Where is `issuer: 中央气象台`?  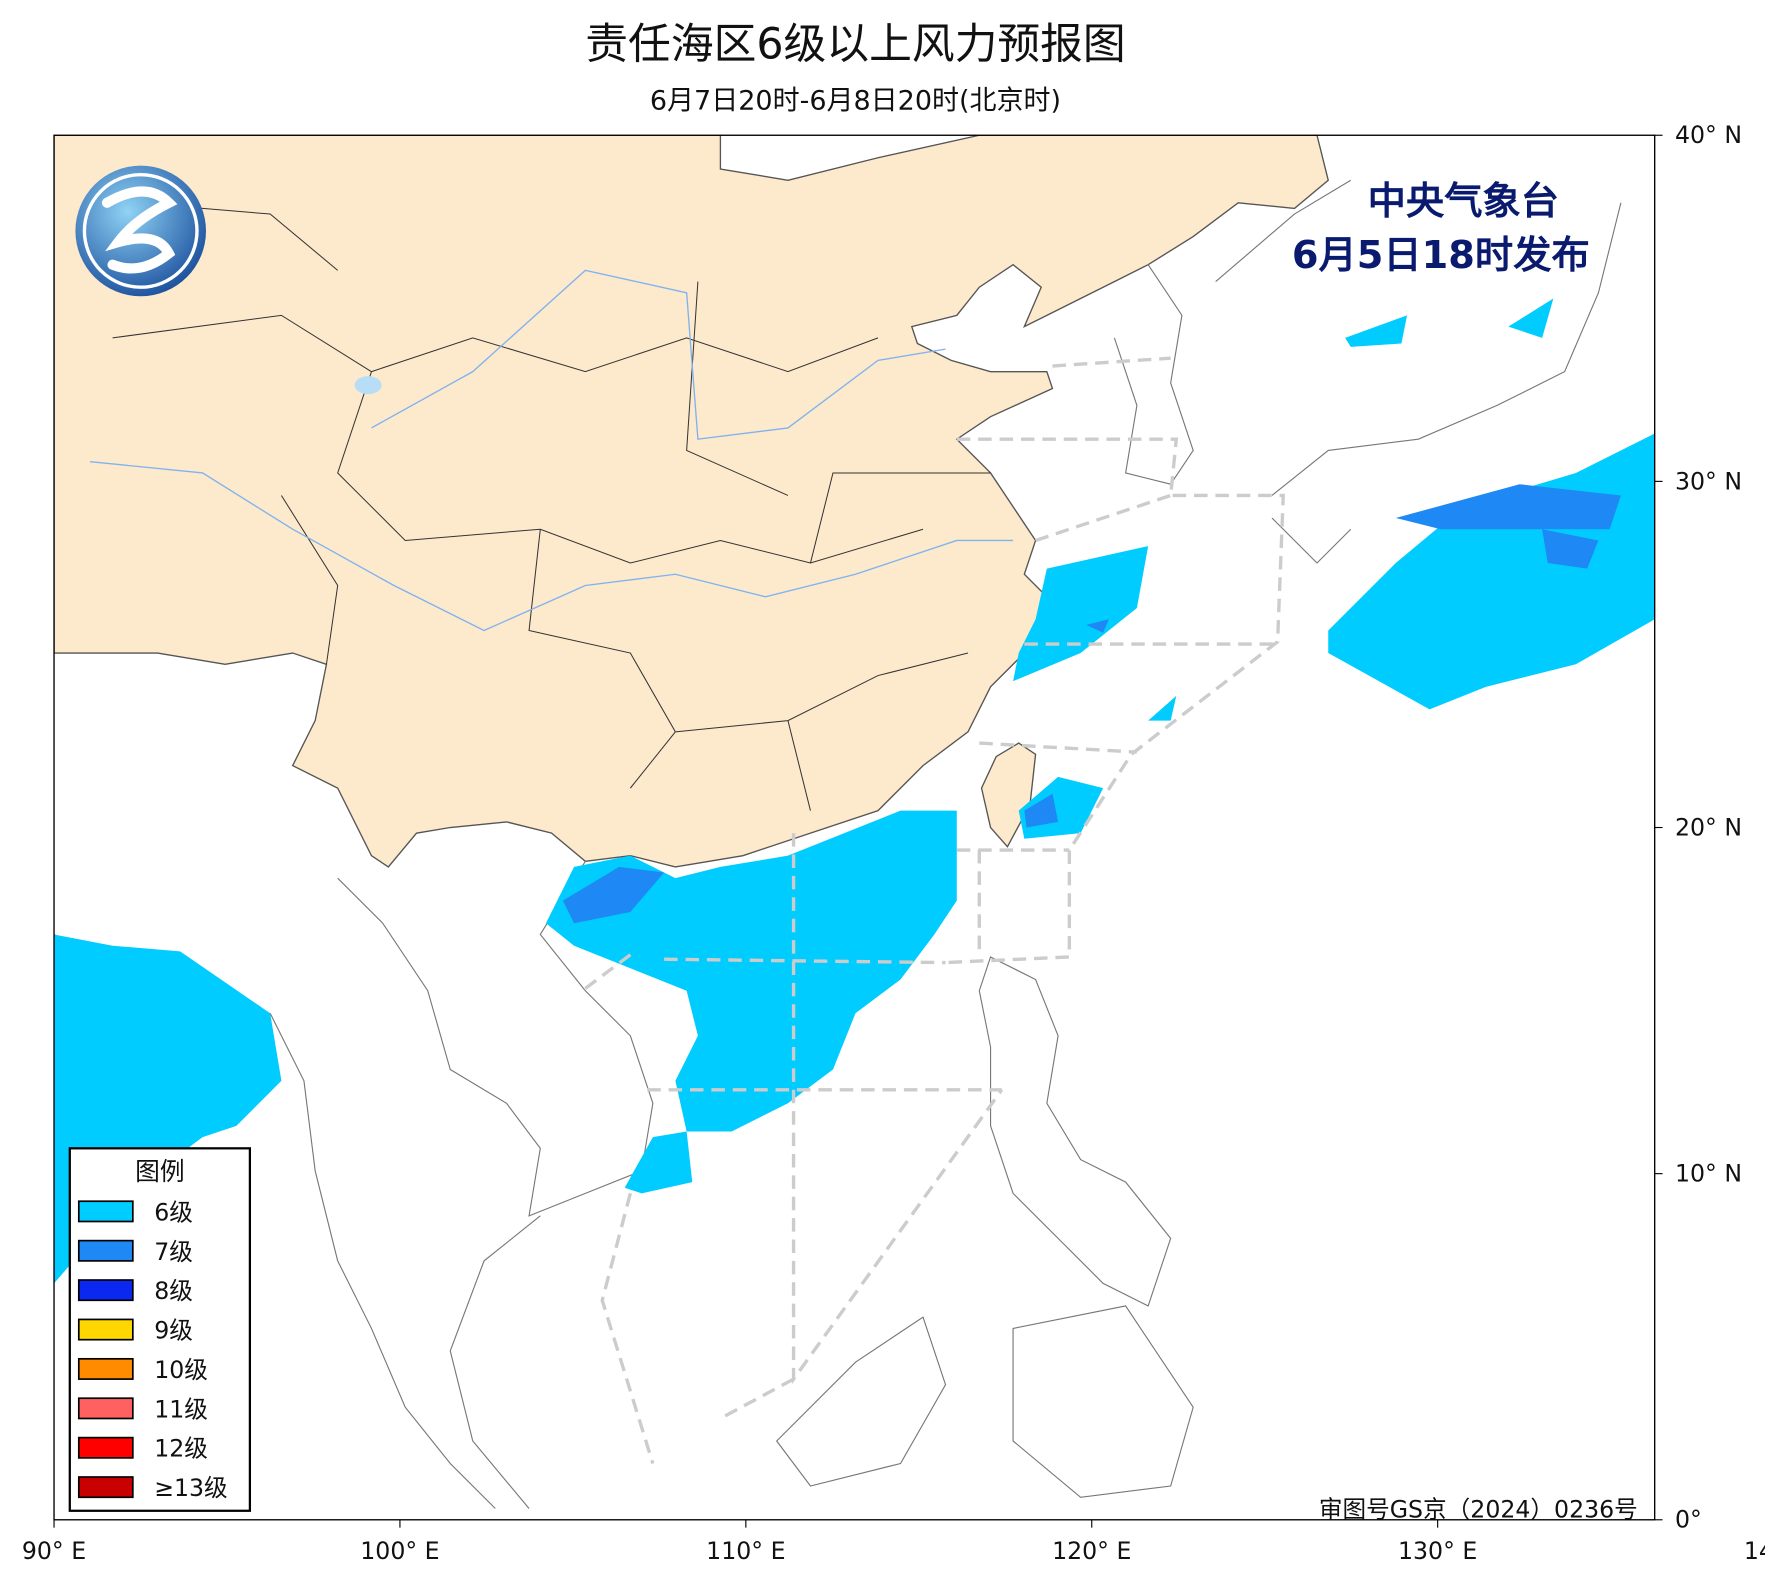
issuer: 中央气象台 is located at coordinates (1463, 201).